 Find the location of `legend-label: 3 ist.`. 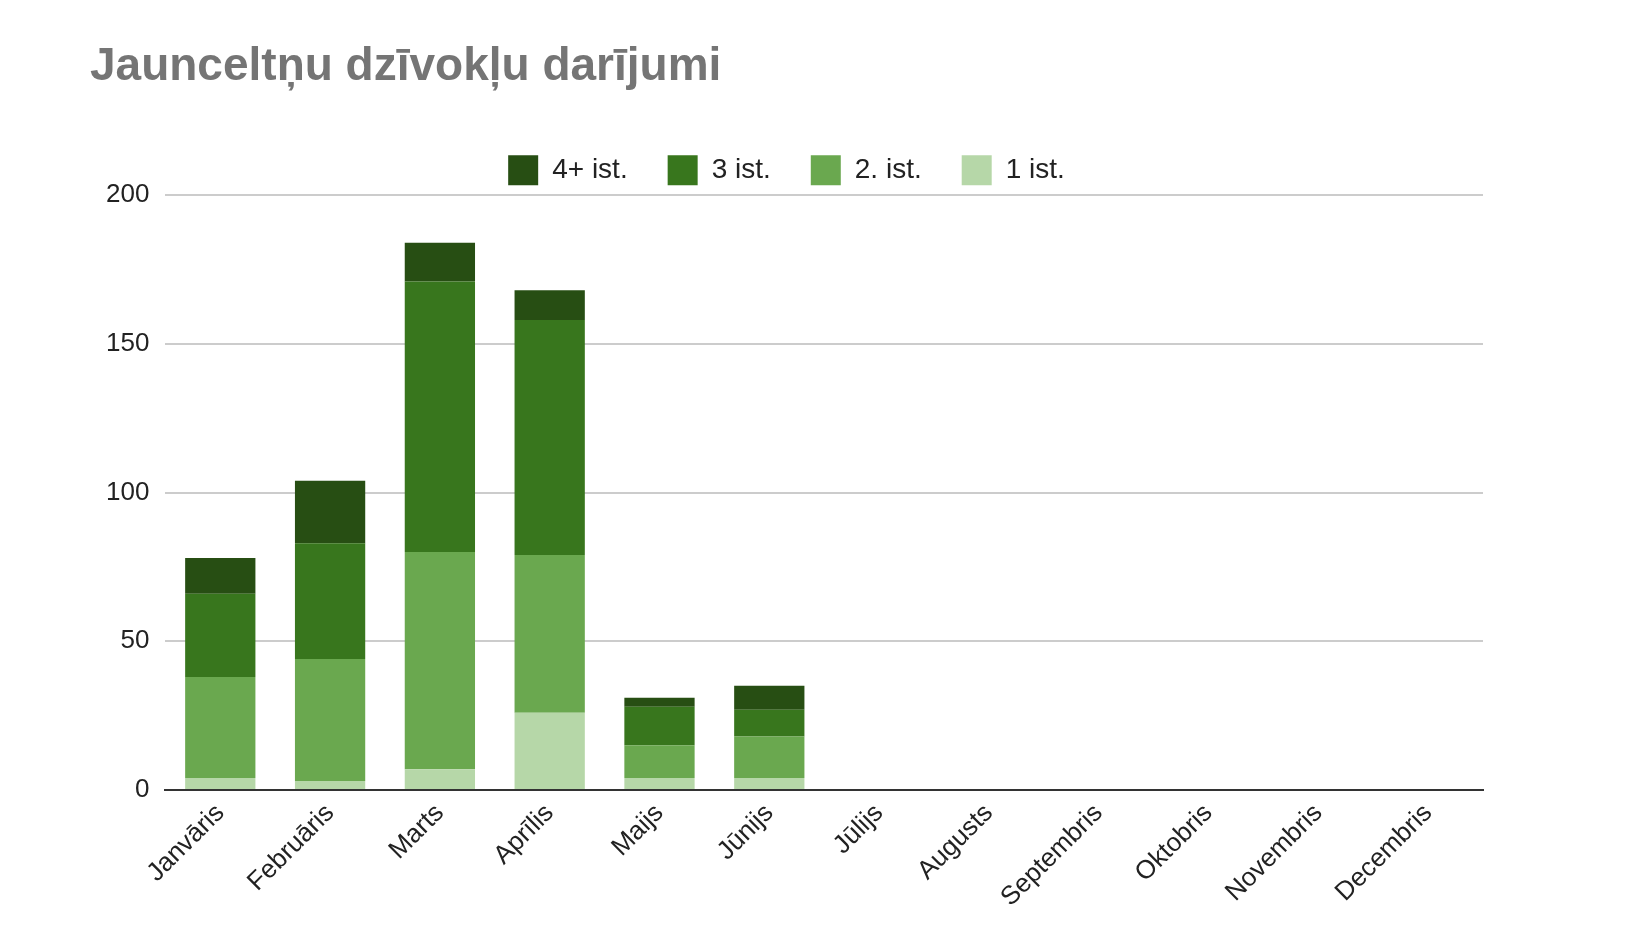

legend-label: 3 ist. is located at coordinates (741, 168).